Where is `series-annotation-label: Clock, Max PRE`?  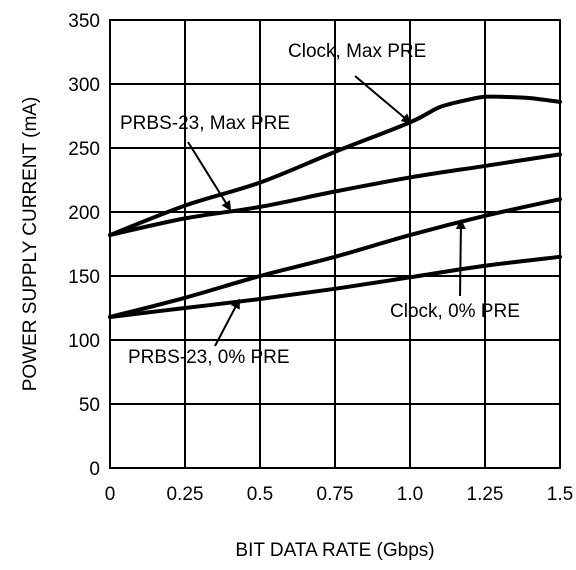
series-annotation-label: Clock, Max PRE is located at coordinates (357, 51).